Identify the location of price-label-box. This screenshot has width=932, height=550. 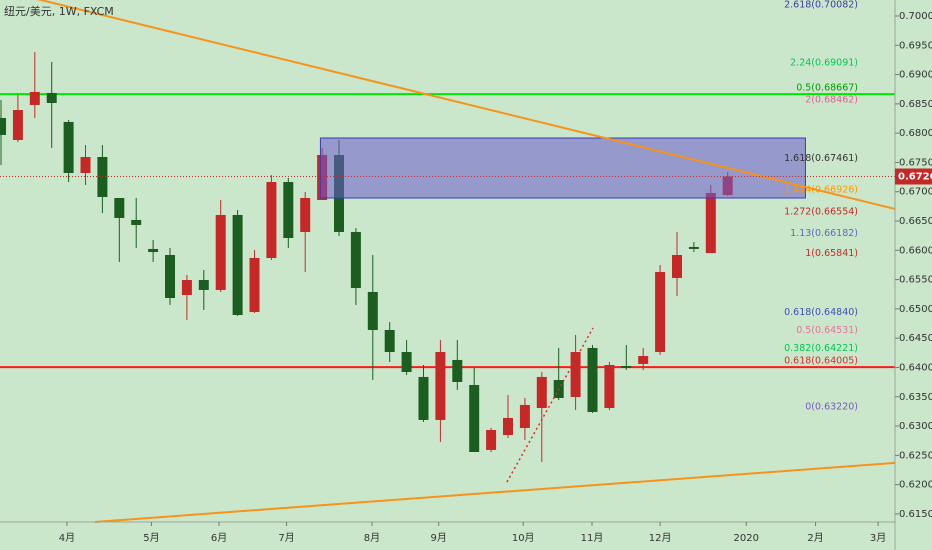
(913, 176).